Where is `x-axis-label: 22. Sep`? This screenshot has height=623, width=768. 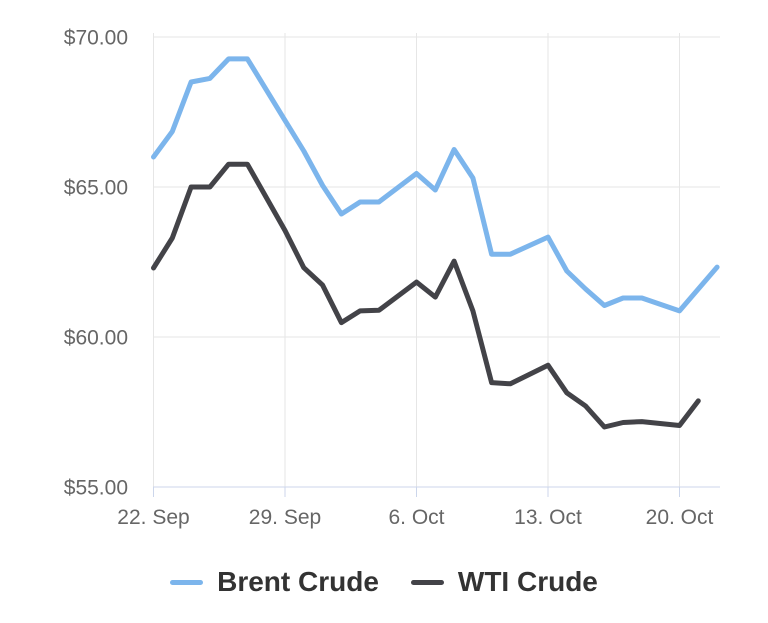
x-axis-label: 22. Sep is located at coordinates (153, 517).